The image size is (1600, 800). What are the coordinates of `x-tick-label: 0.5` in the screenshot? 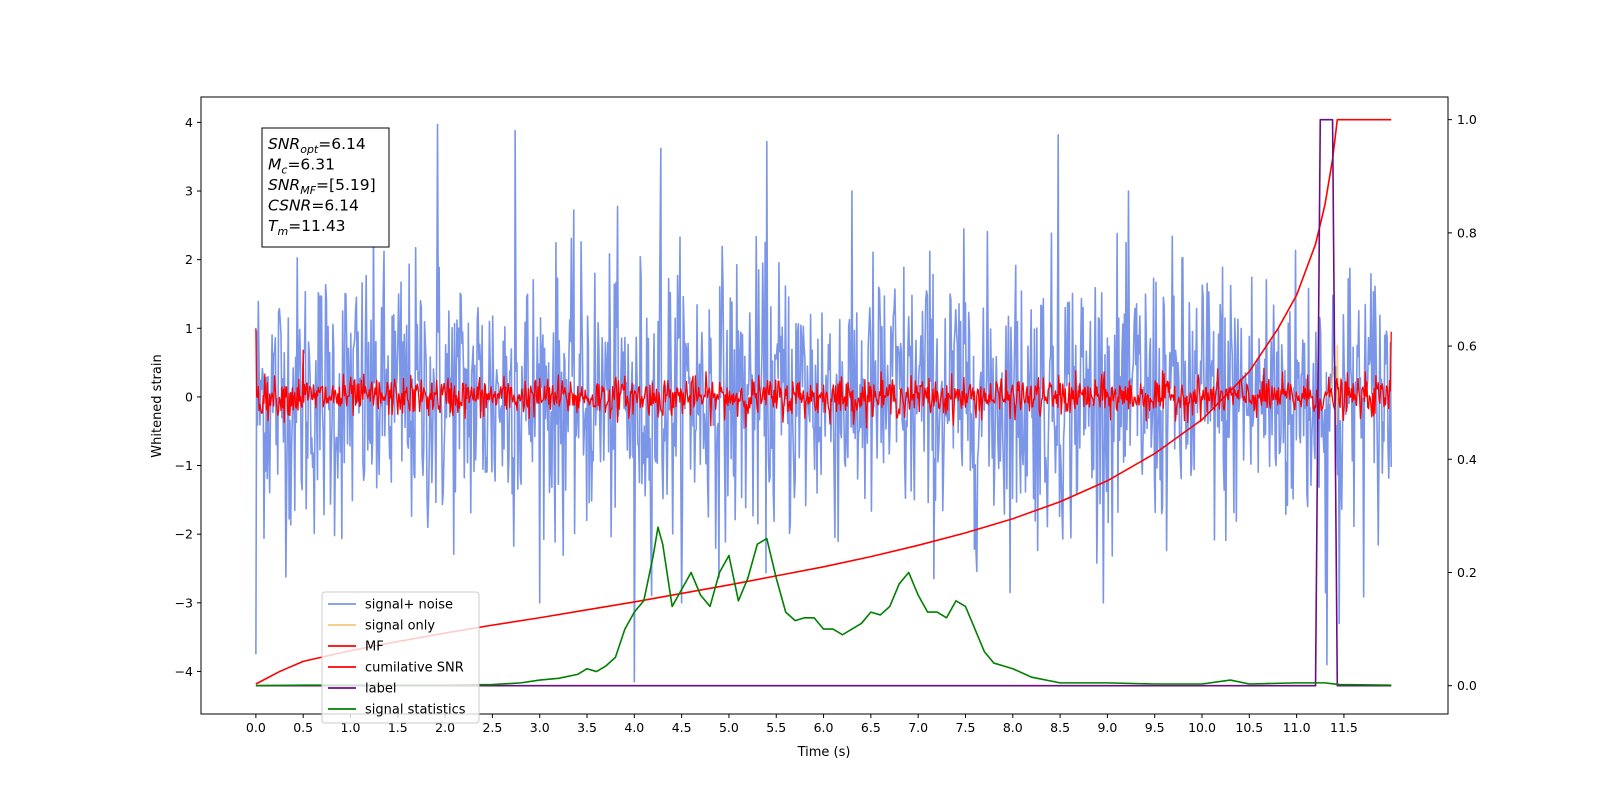 It's located at (303, 727).